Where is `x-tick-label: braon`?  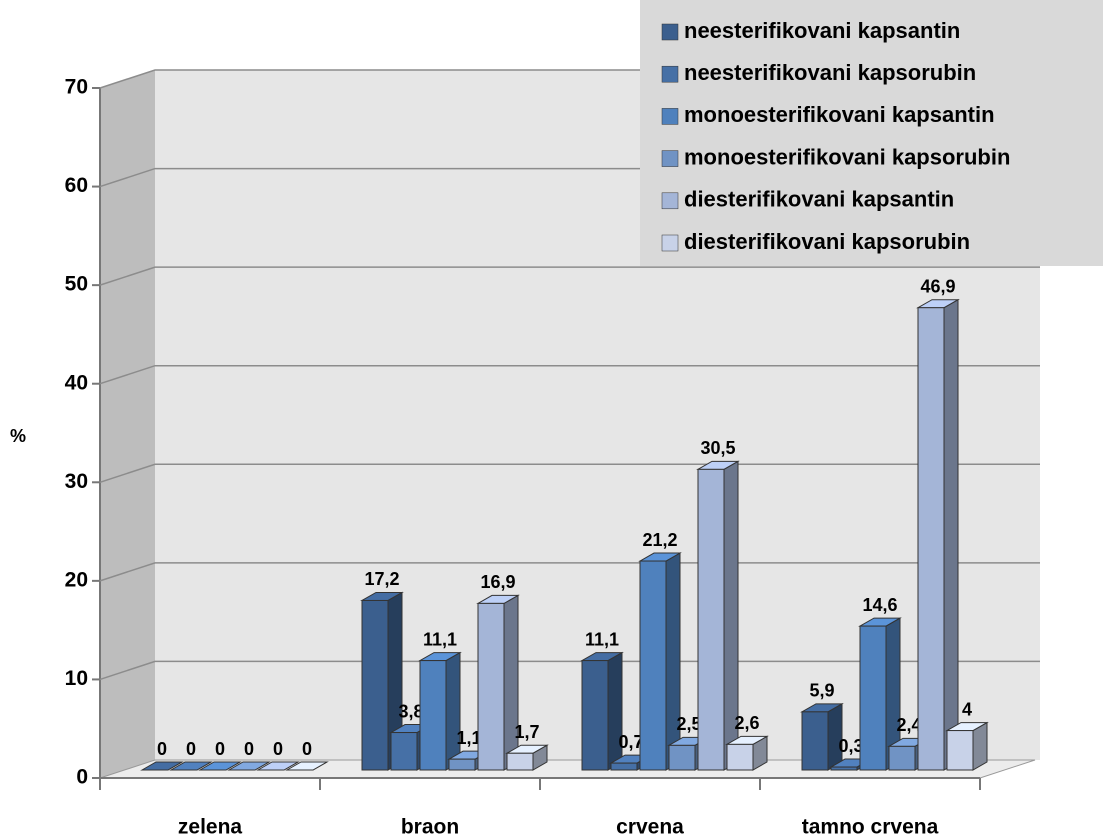
x-tick-label: braon is located at coordinates (430, 826).